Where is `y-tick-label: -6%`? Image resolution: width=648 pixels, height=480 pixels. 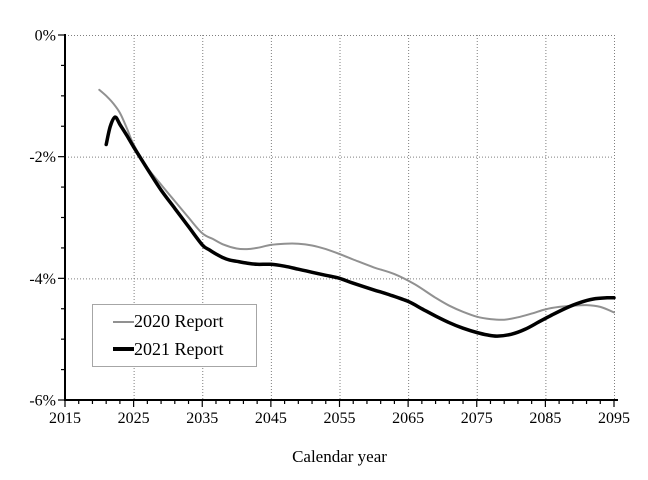 y-tick-label: -6% is located at coordinates (42, 401).